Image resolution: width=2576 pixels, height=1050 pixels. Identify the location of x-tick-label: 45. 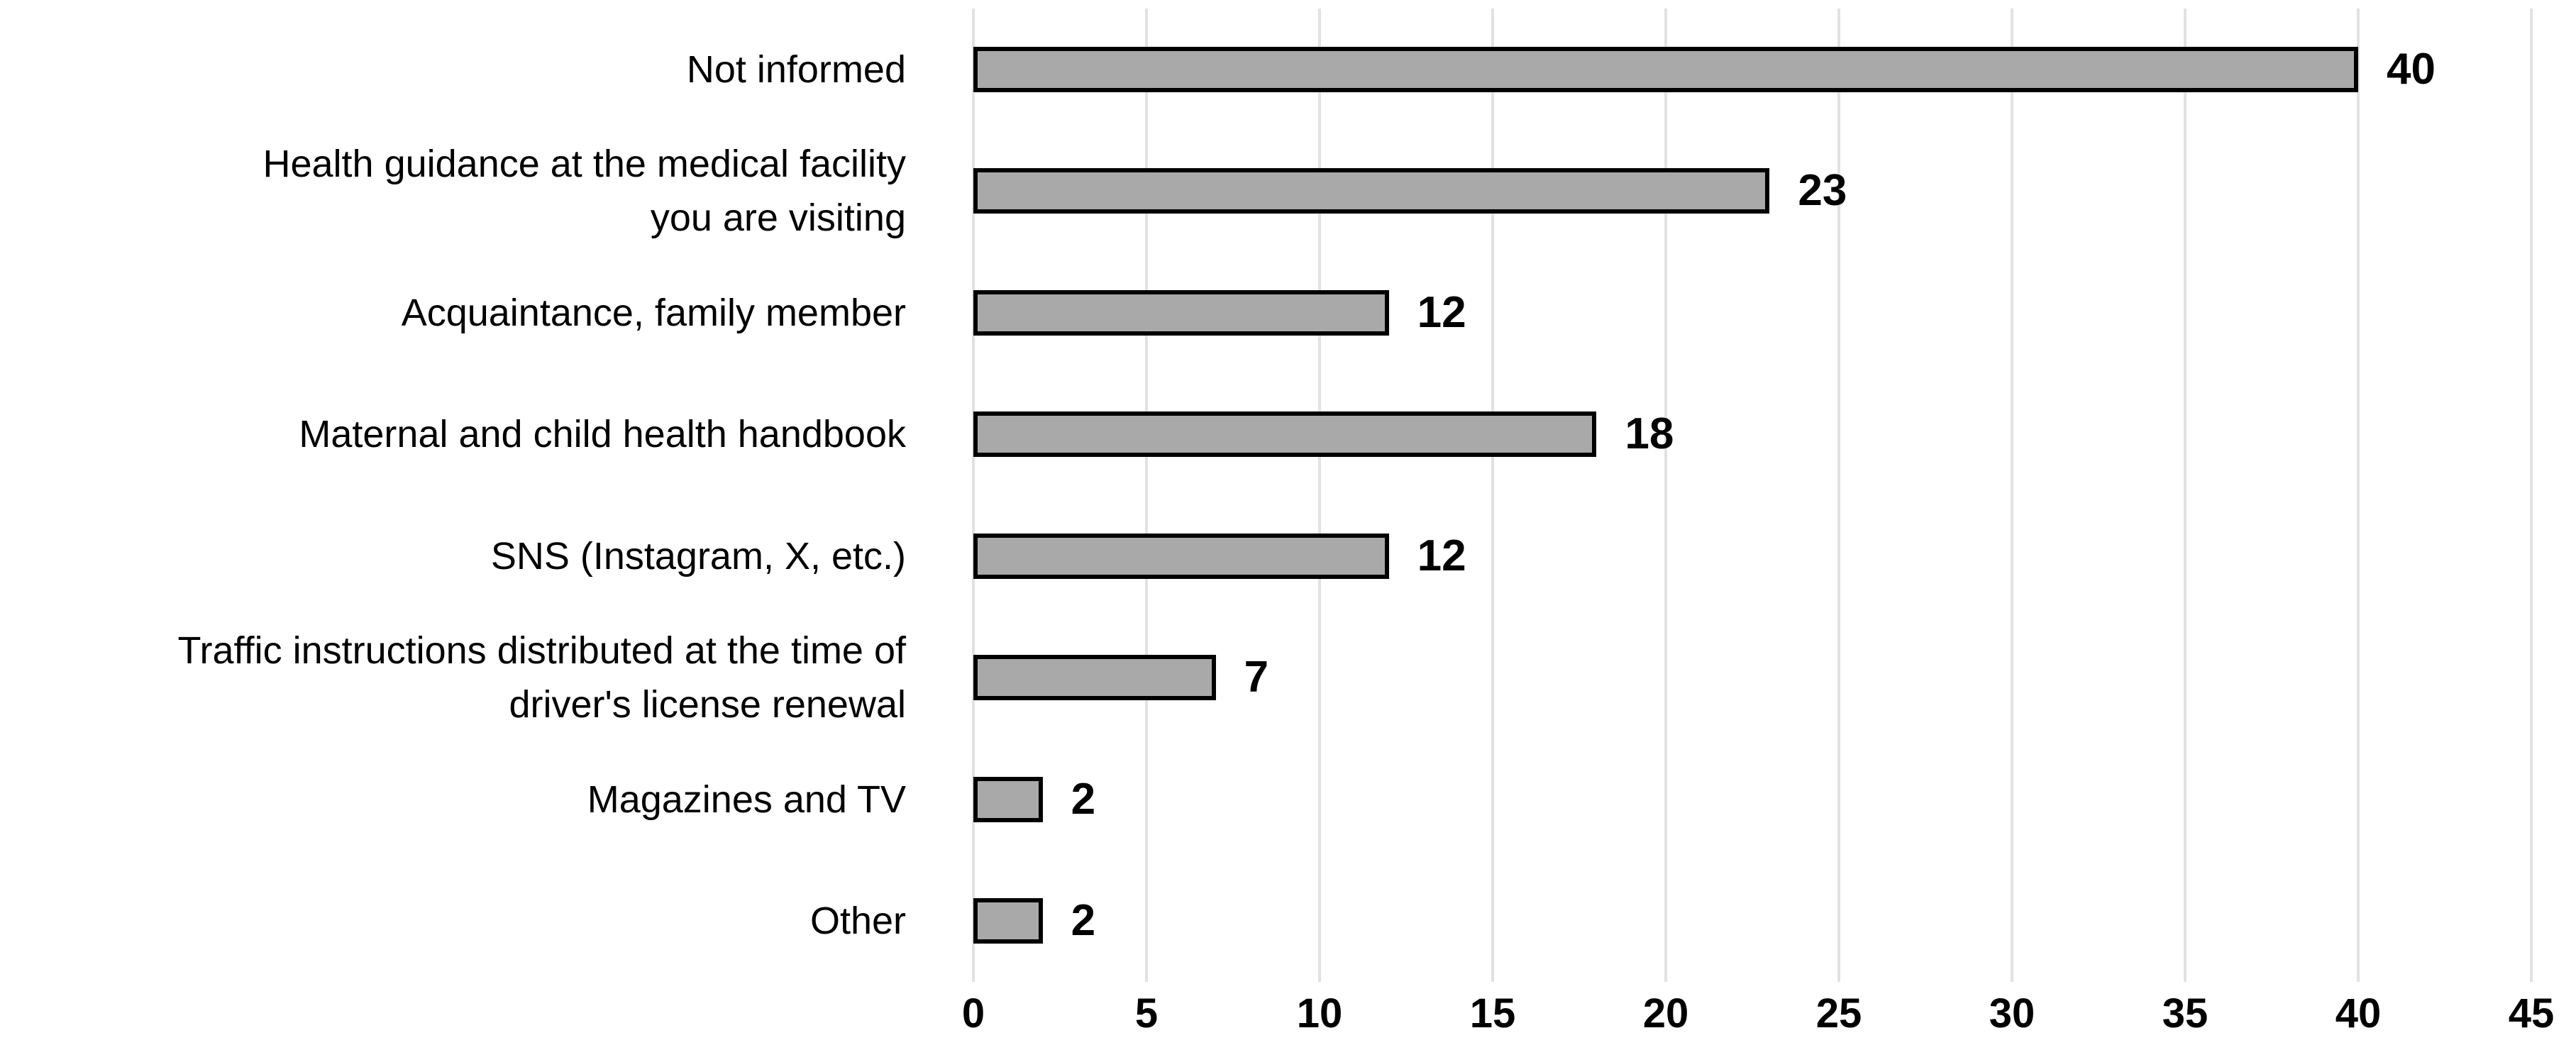
(2531, 1014).